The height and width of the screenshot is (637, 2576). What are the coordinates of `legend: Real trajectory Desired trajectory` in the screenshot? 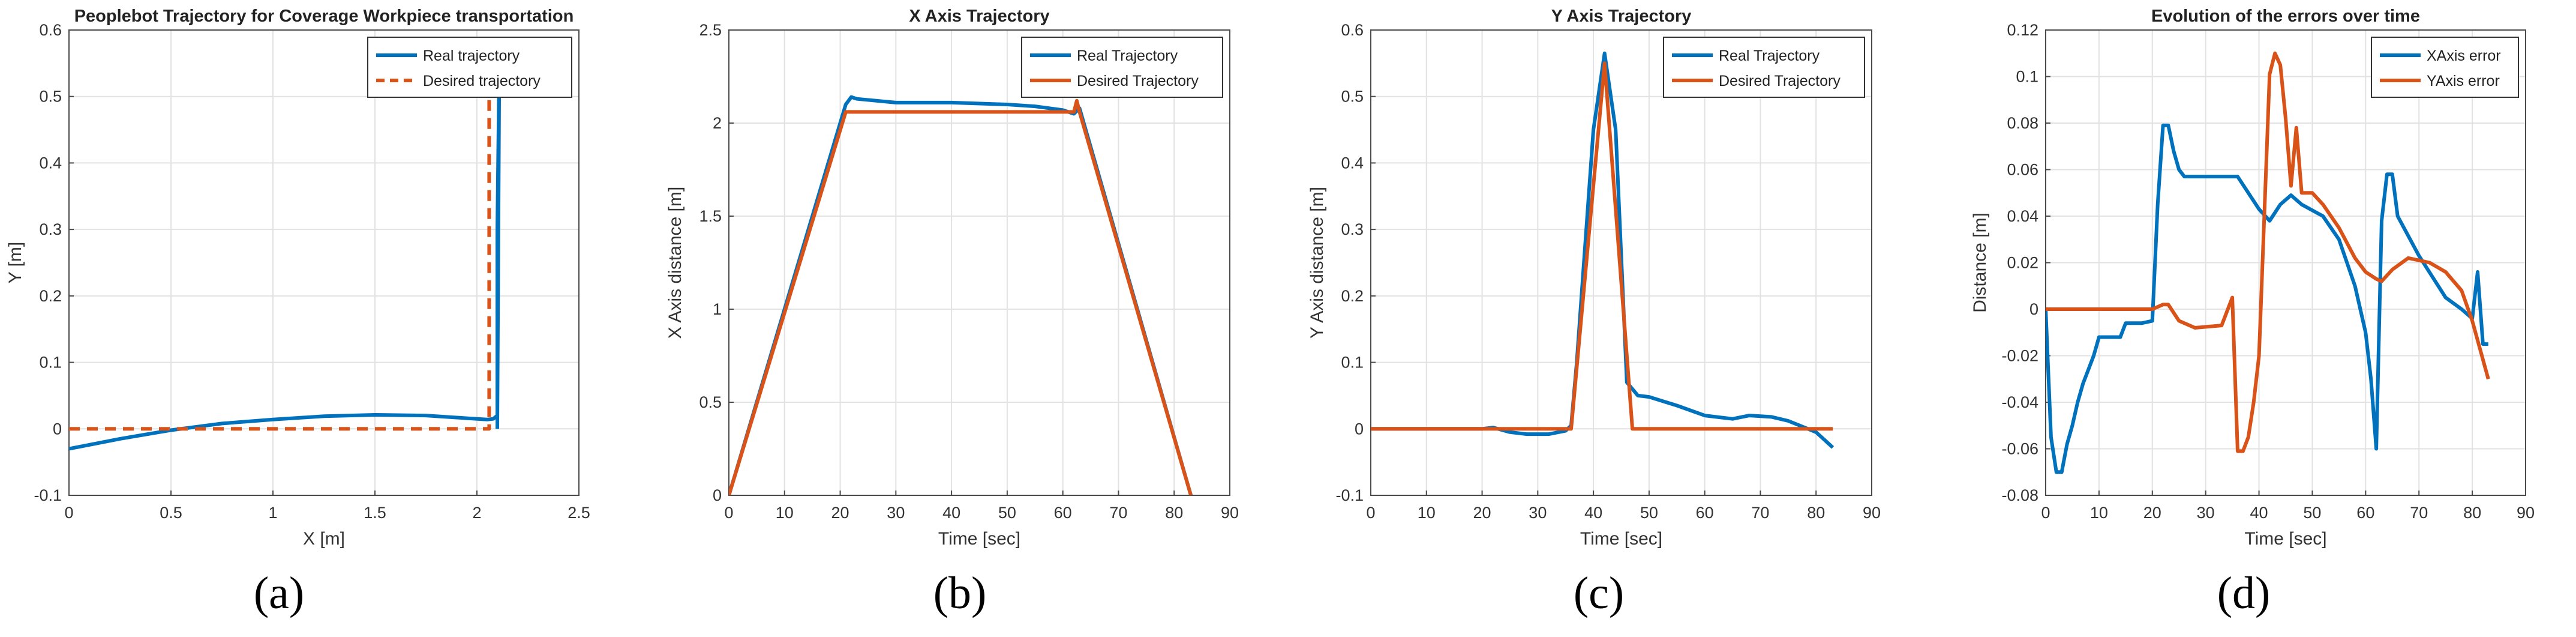 It's located at (469, 67).